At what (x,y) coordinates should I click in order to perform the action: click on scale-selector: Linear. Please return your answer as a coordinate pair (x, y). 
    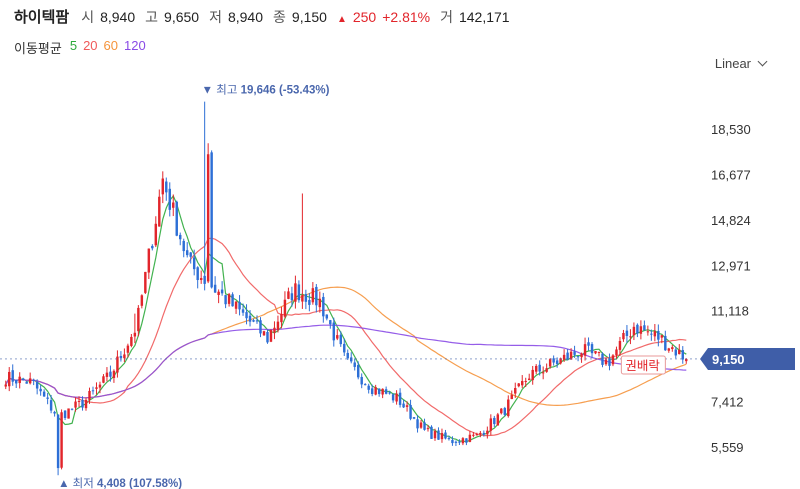
    Looking at the image, I should click on (741, 63).